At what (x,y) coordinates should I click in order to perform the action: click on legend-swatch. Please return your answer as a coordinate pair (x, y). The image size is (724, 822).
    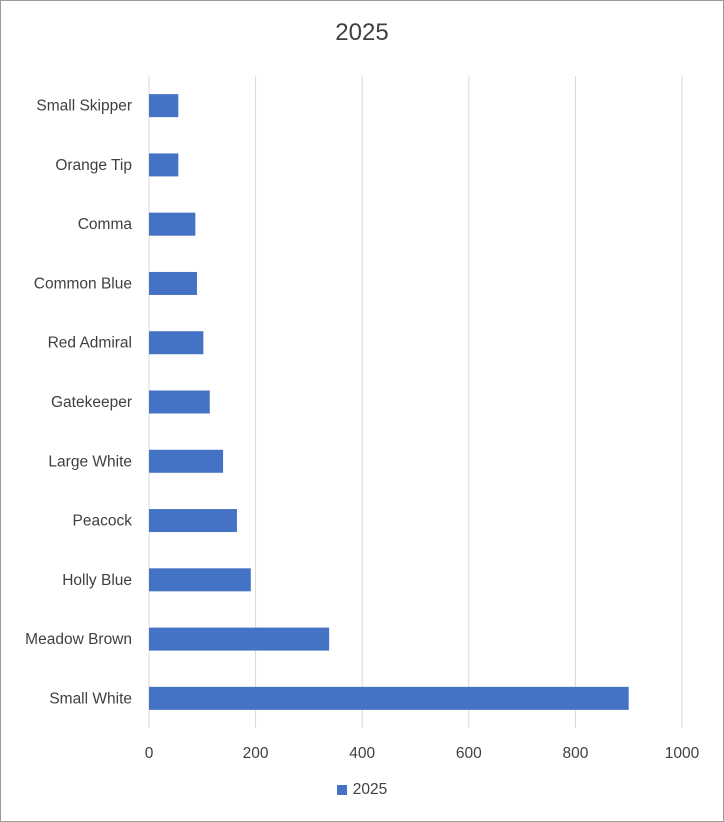
    Looking at the image, I should click on (341, 790).